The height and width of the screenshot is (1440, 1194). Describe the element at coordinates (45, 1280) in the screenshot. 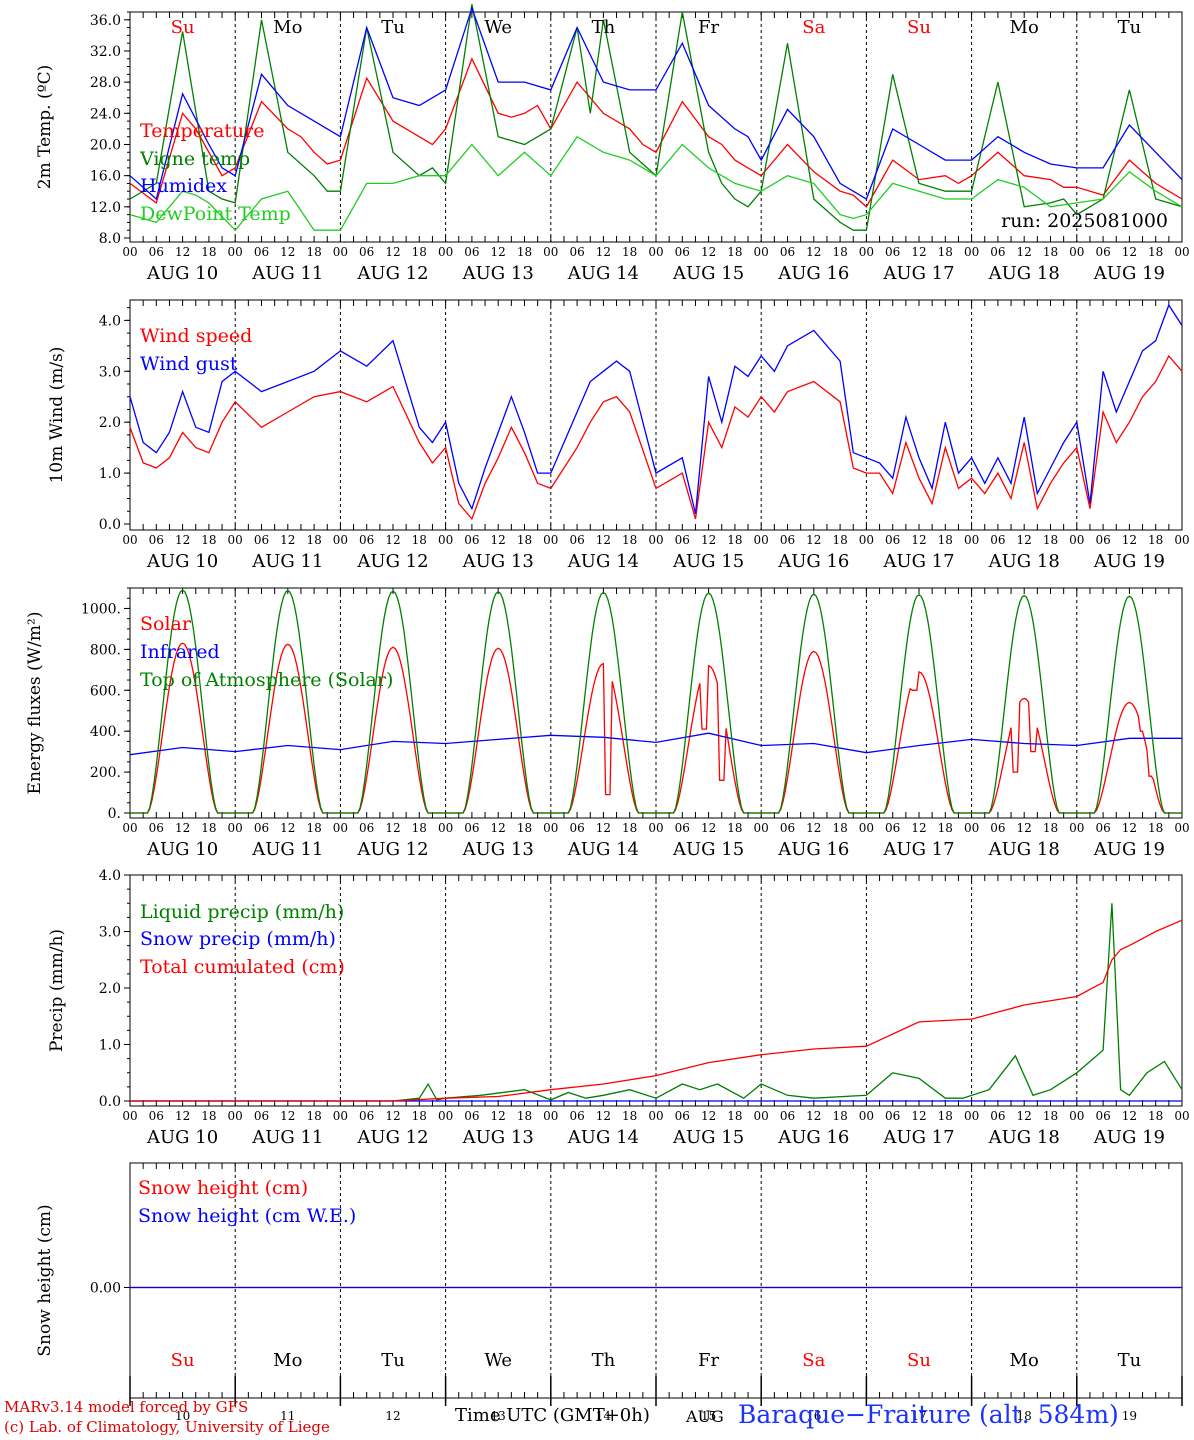

I see `y-axis-label: Snow height (cm)` at that location.